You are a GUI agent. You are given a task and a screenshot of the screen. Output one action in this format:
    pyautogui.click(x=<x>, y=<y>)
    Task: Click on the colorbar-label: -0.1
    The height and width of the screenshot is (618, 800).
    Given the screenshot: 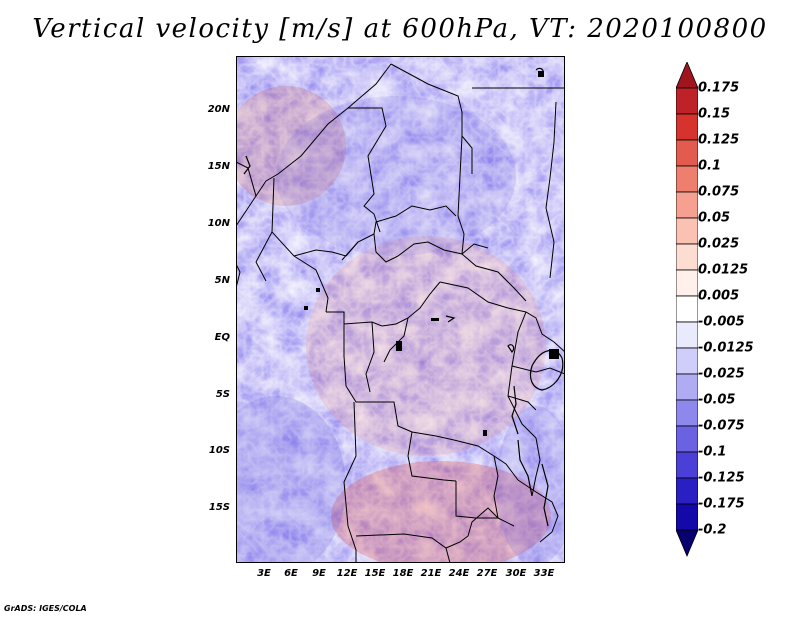 What is the action you would take?
    pyautogui.click(x=712, y=452)
    